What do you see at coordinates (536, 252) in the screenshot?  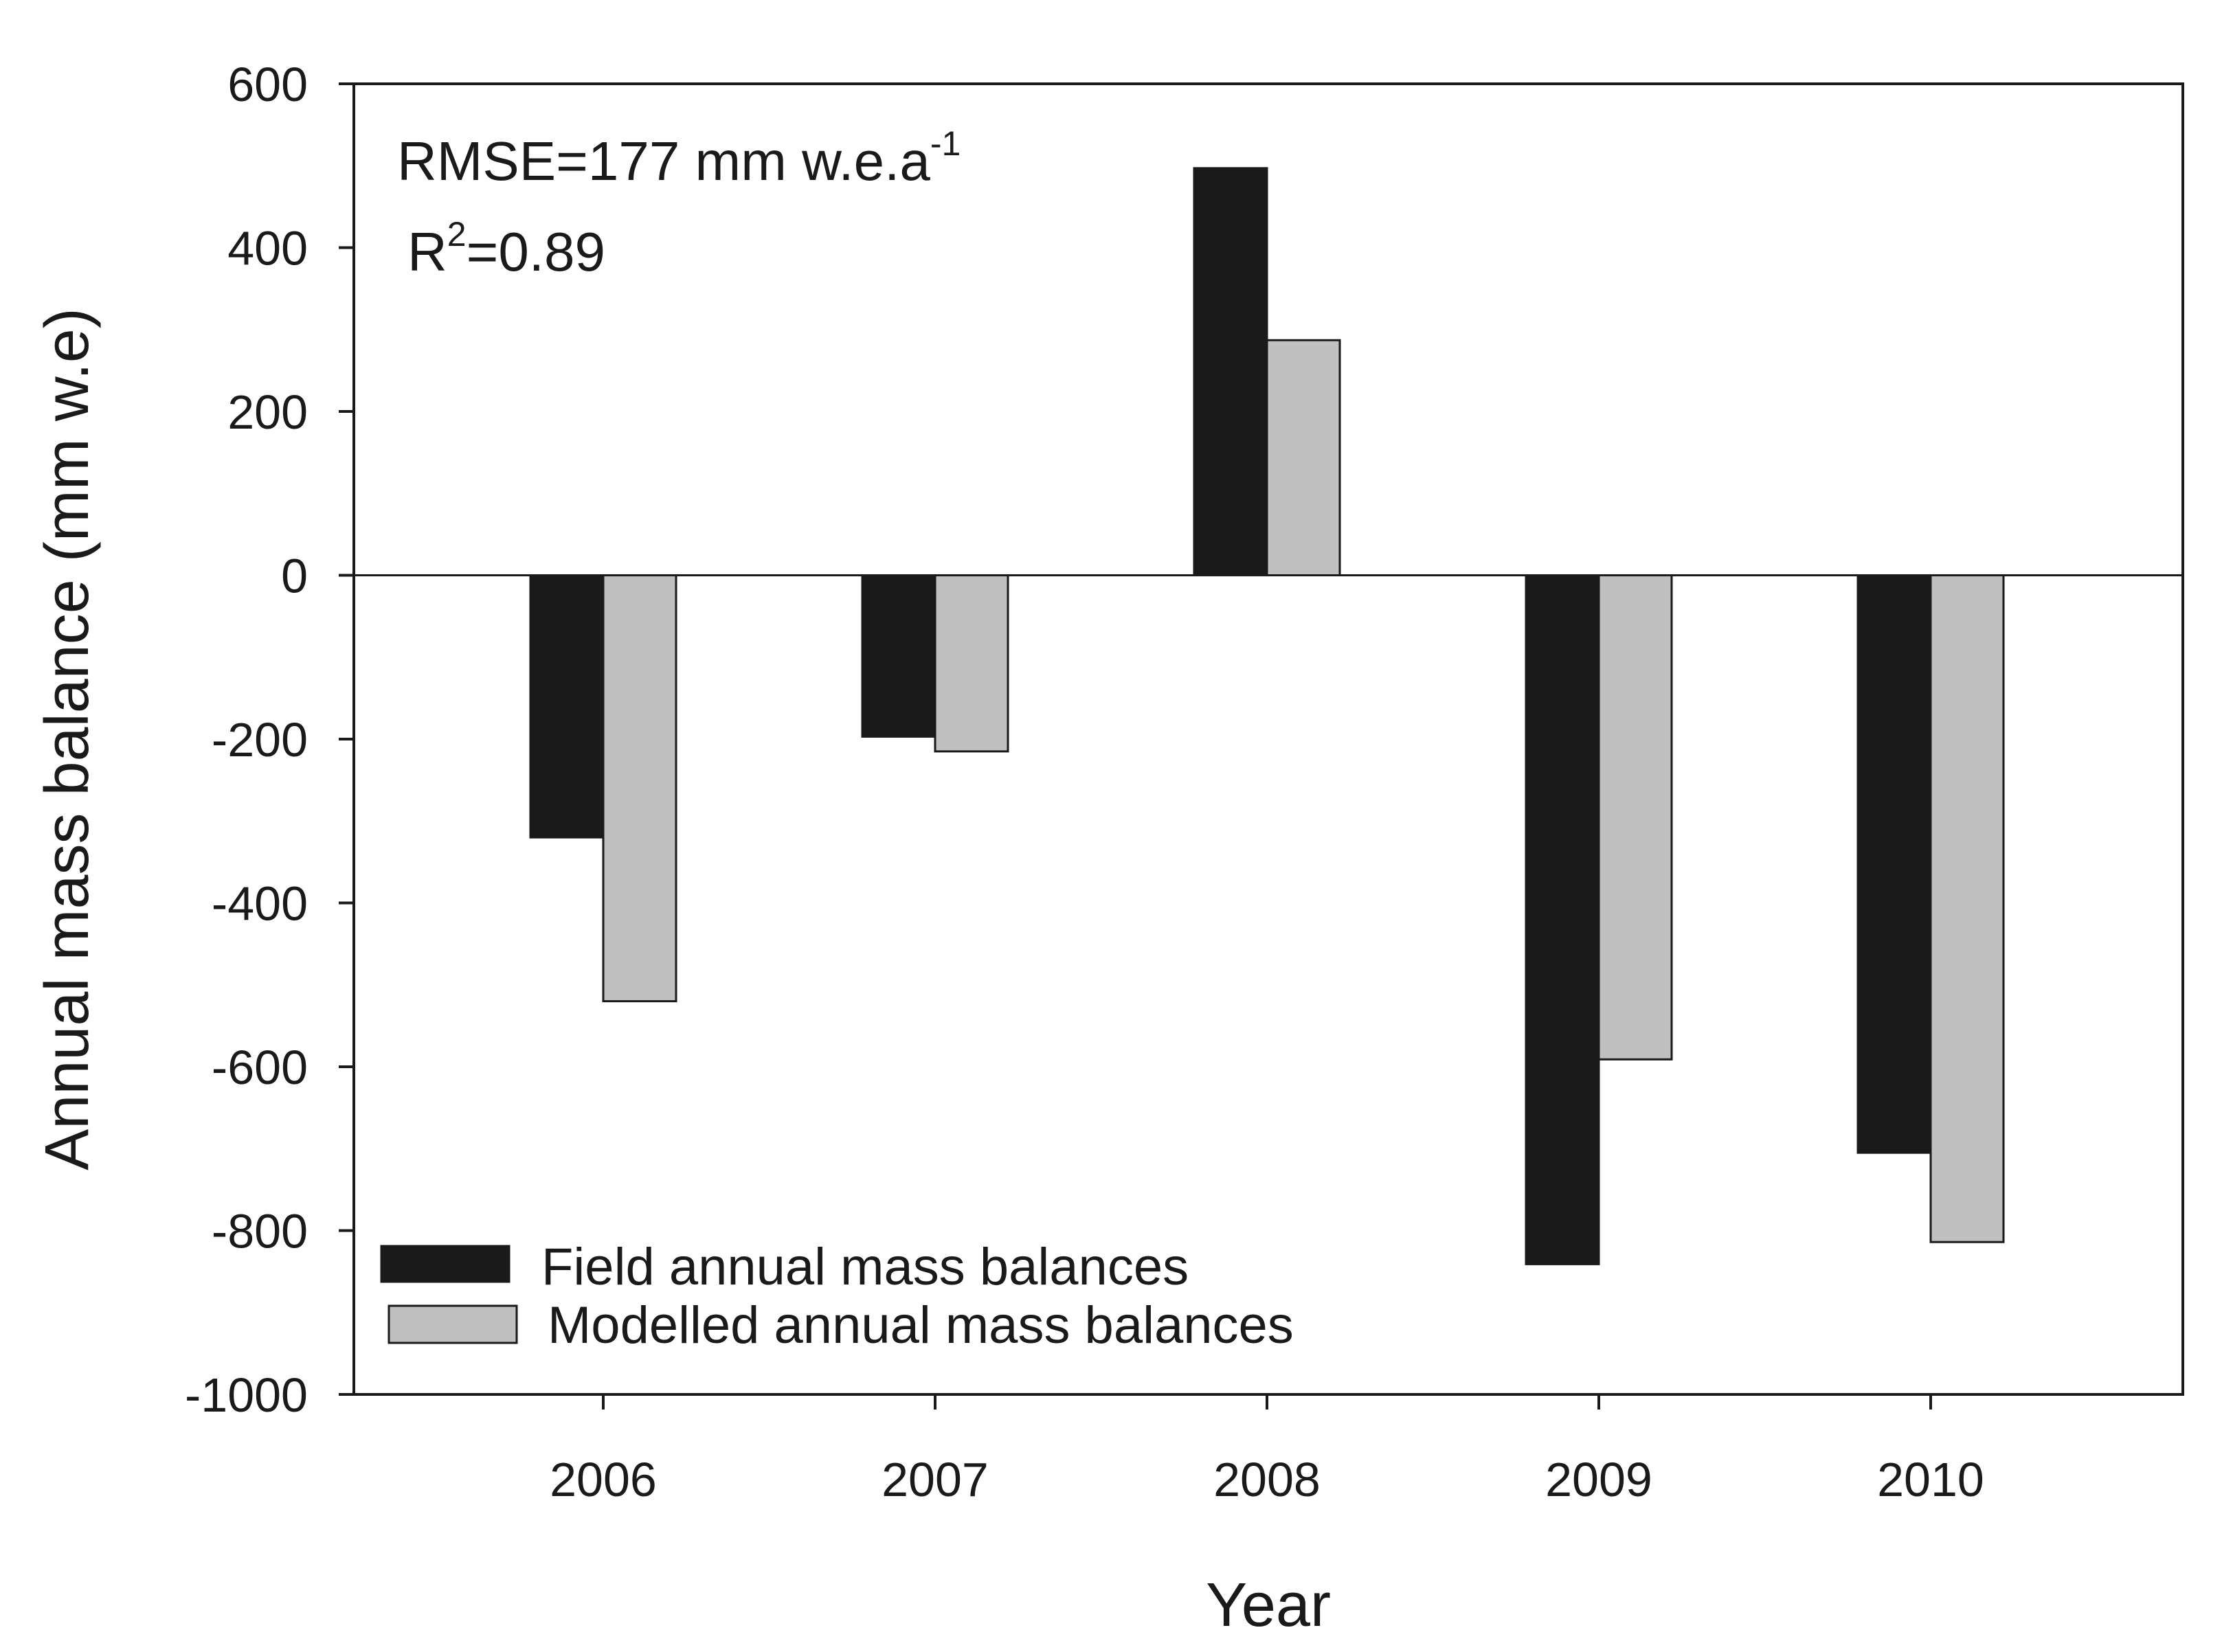 I see `r2-value: =0.89` at bounding box center [536, 252].